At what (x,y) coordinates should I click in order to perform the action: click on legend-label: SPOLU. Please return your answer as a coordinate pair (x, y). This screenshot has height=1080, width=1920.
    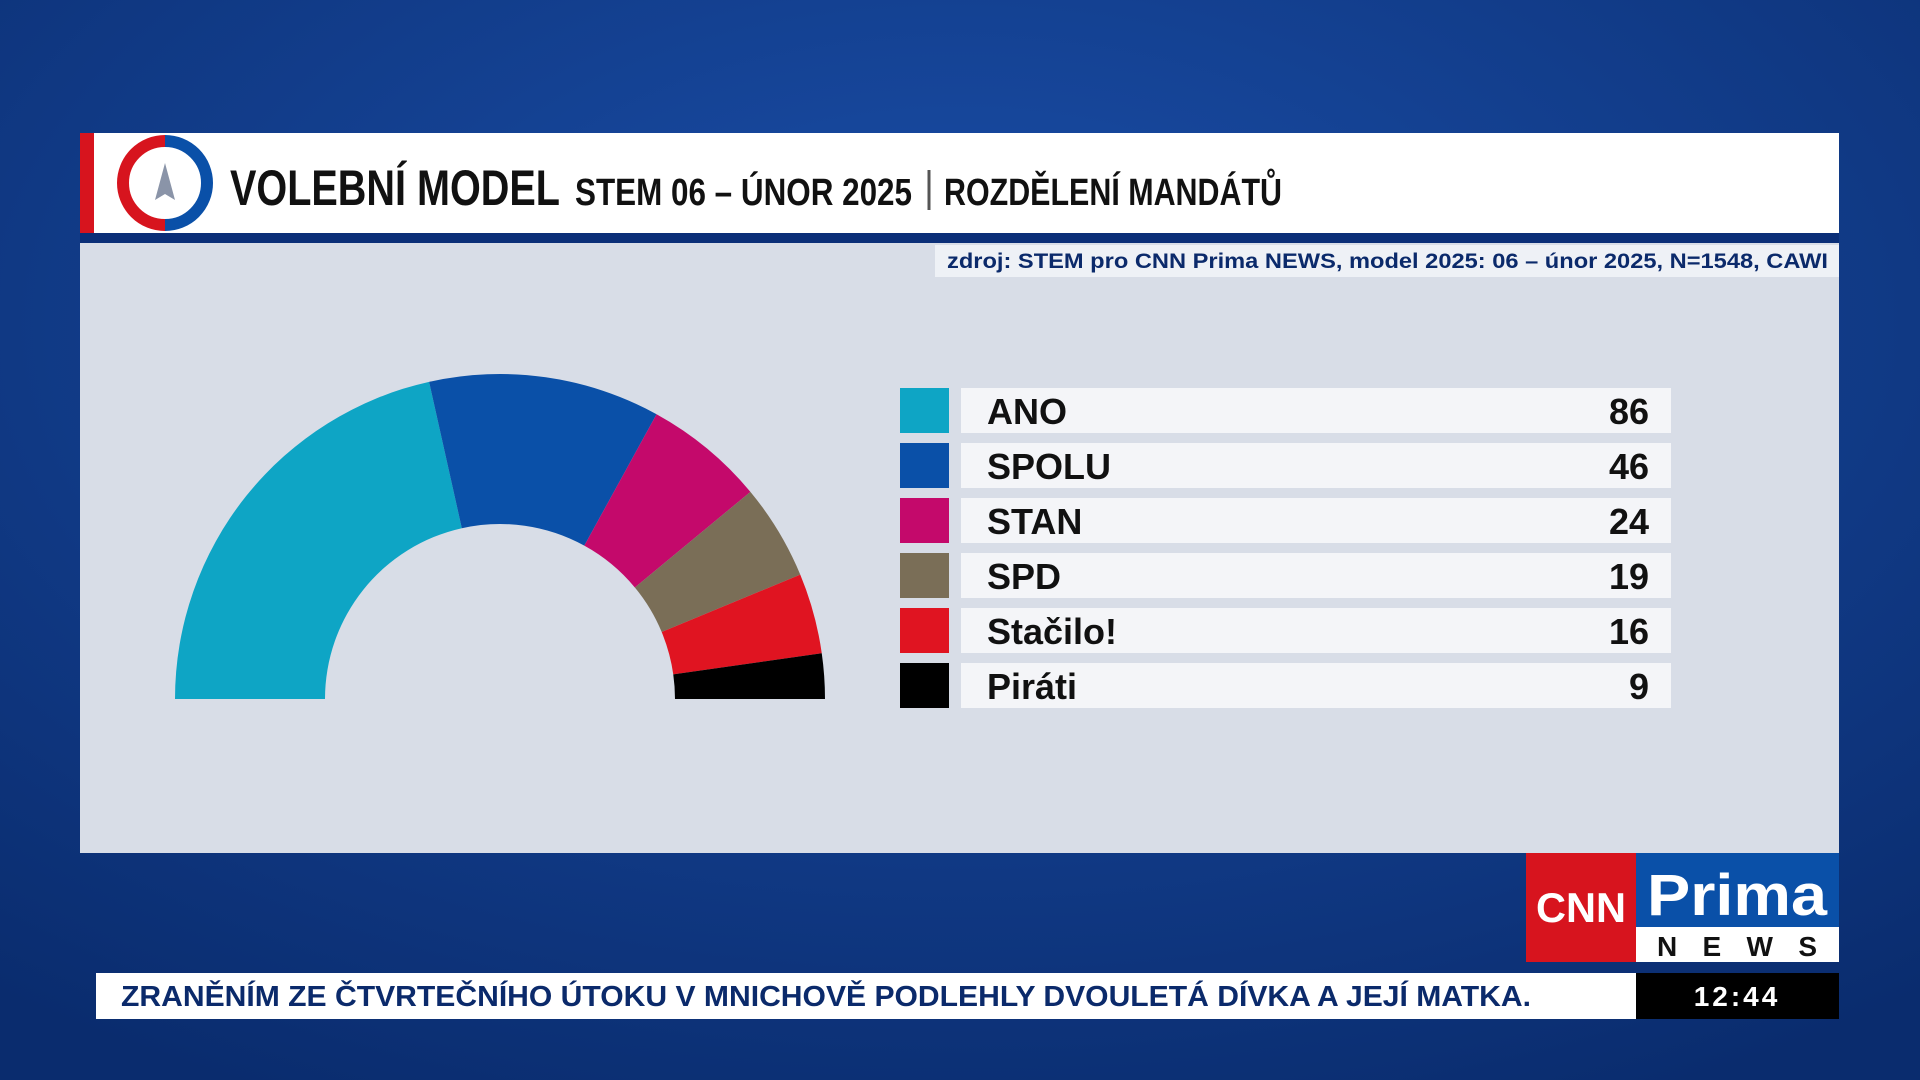
    Looking at the image, I should click on (1049, 466).